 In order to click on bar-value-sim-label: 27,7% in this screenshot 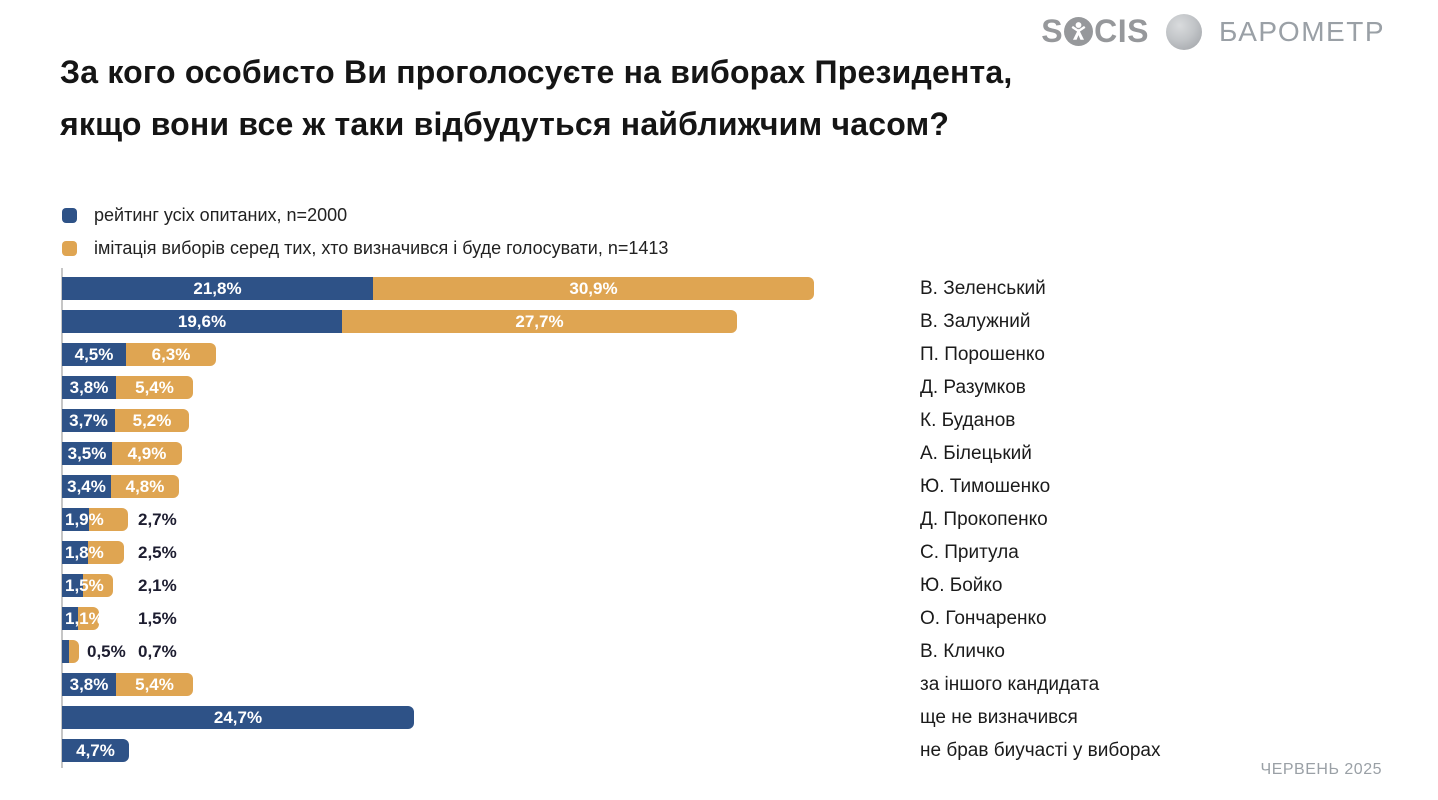, I will do `click(539, 321)`.